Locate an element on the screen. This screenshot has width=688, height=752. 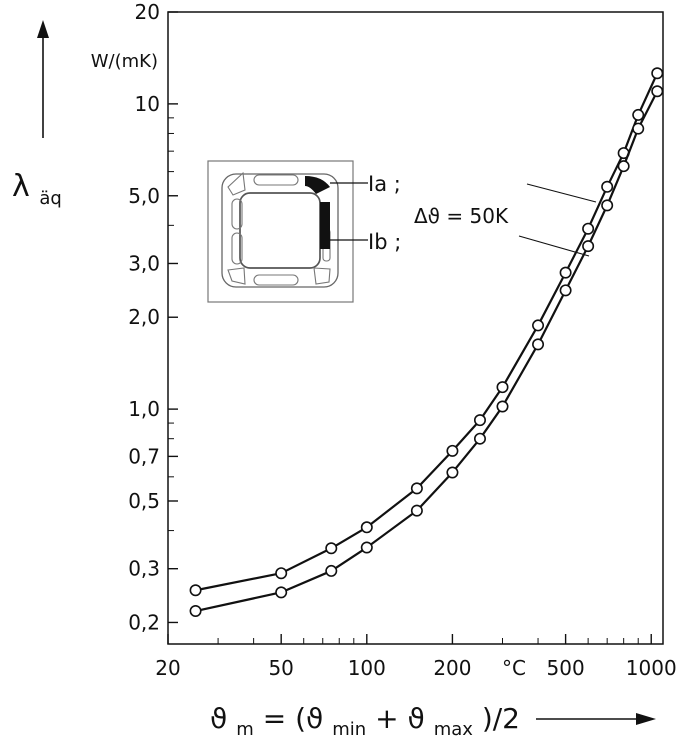
x-tick-label: 500 is located at coordinates (566, 668).